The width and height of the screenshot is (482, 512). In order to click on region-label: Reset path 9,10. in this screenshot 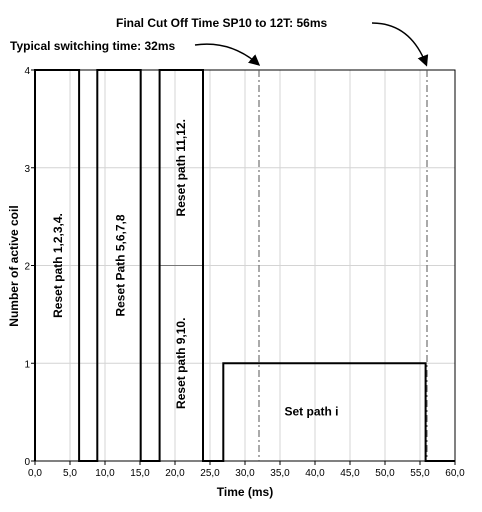, I will do `click(181, 363)`.